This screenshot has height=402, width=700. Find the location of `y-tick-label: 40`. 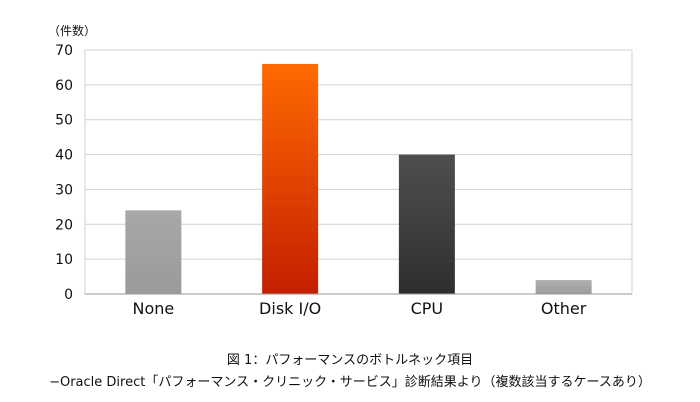

y-tick-label: 40 is located at coordinates (64, 156).